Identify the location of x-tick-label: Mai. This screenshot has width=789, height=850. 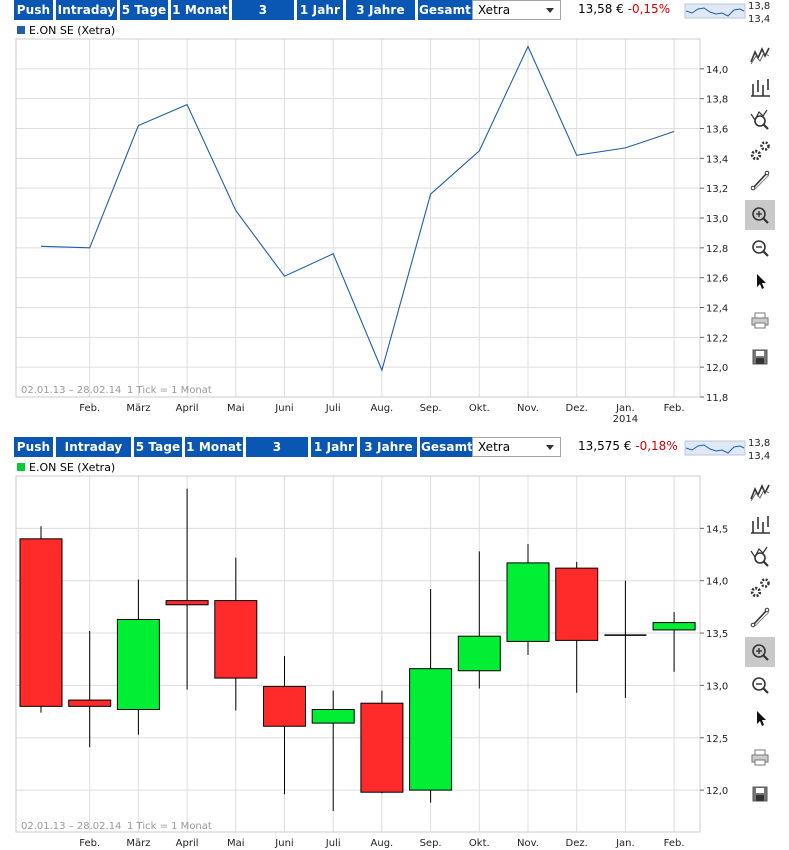
(236, 843).